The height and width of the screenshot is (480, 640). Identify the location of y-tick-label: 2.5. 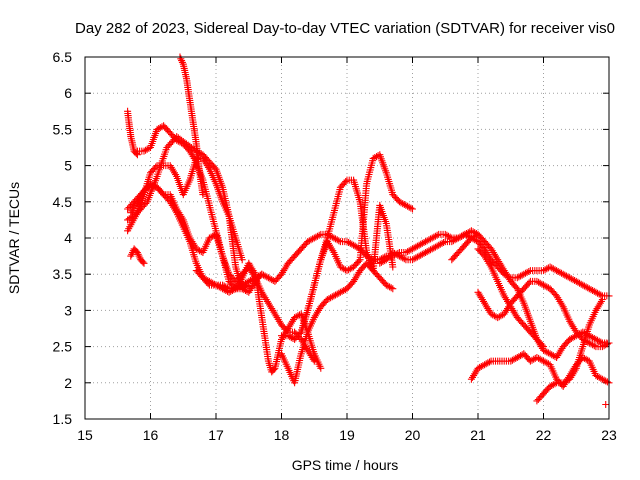
(63, 347).